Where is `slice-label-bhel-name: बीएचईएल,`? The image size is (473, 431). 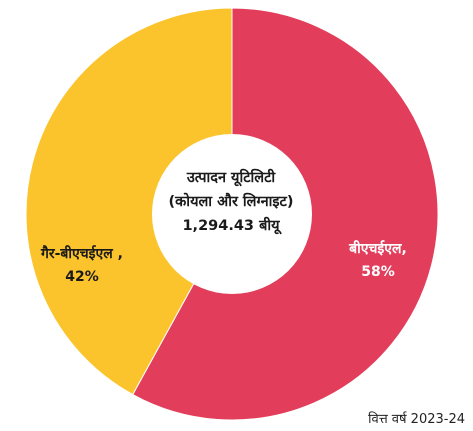
slice-label-bhel-name: बीएचईएल, is located at coordinates (378, 249).